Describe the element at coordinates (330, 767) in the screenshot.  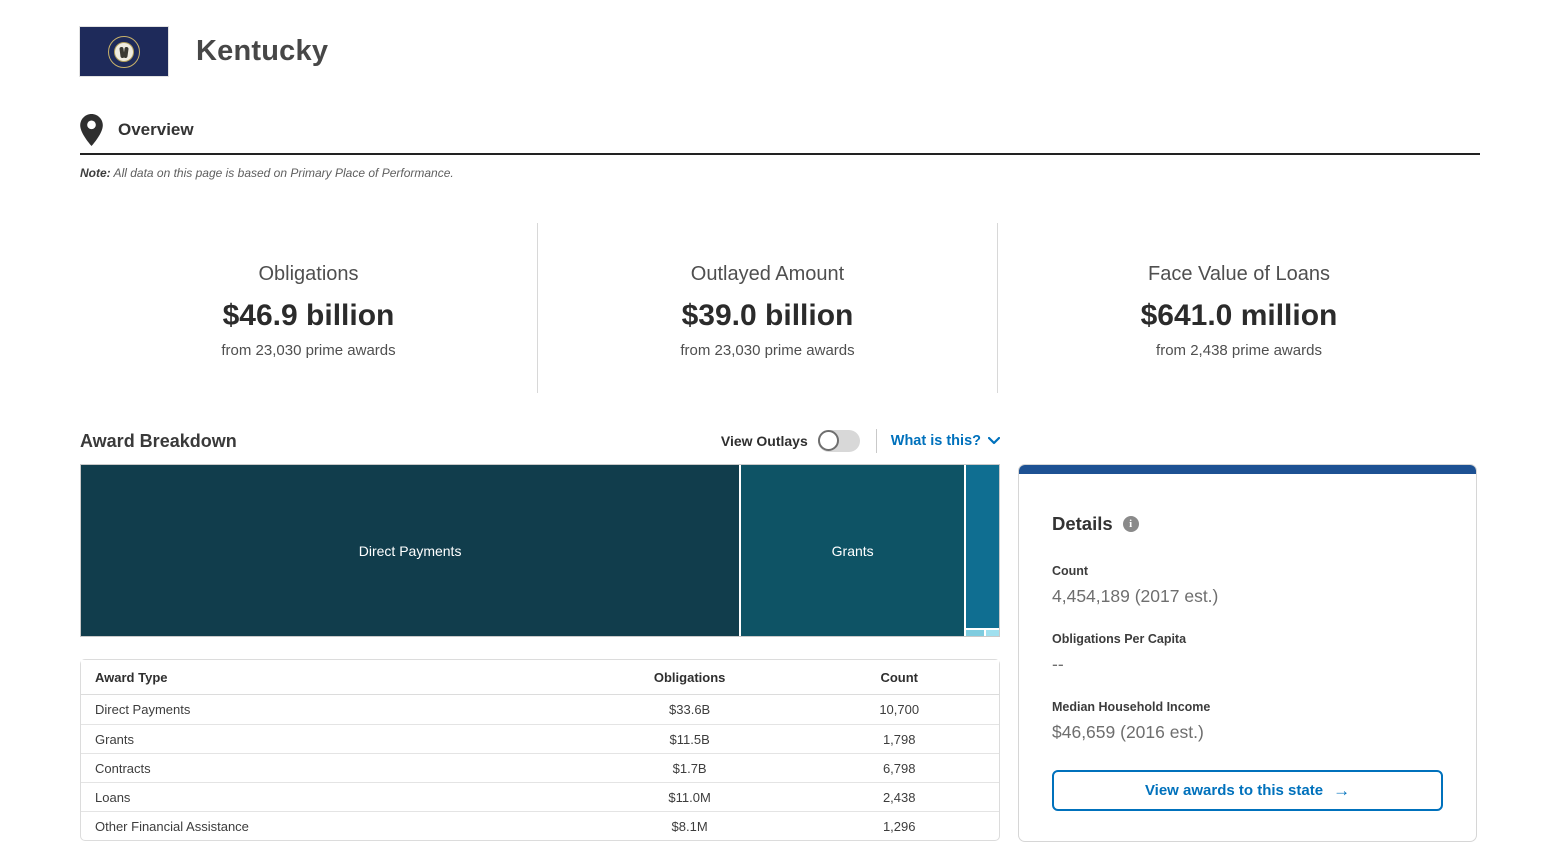
I see `cell-award-type: Contracts` at that location.